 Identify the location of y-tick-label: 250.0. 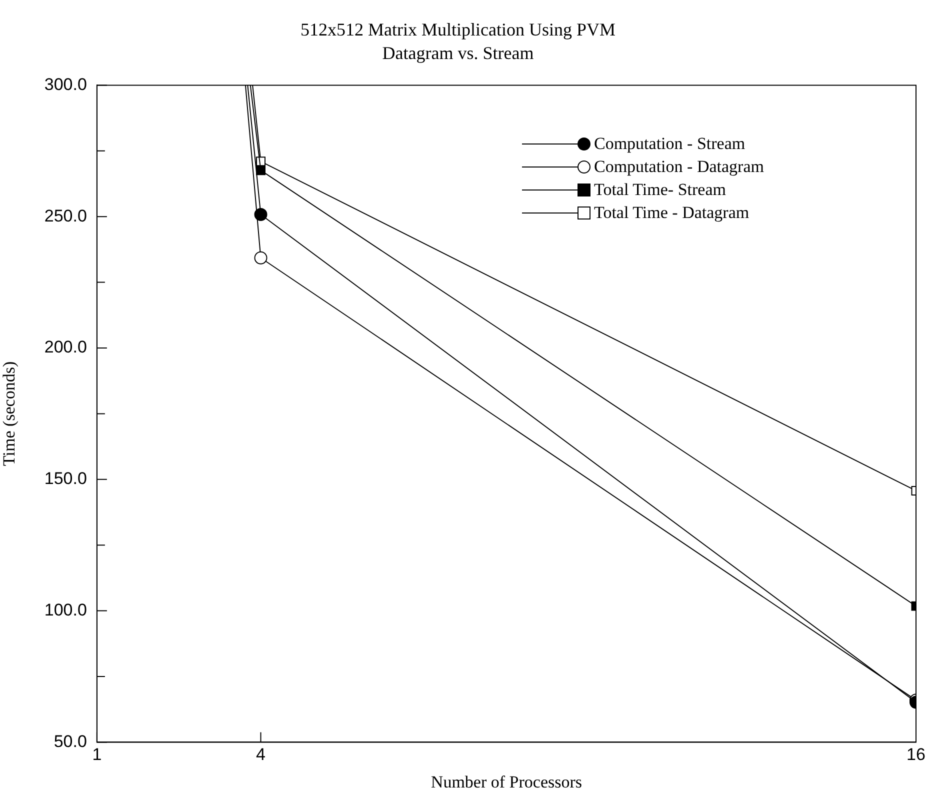
(65, 216).